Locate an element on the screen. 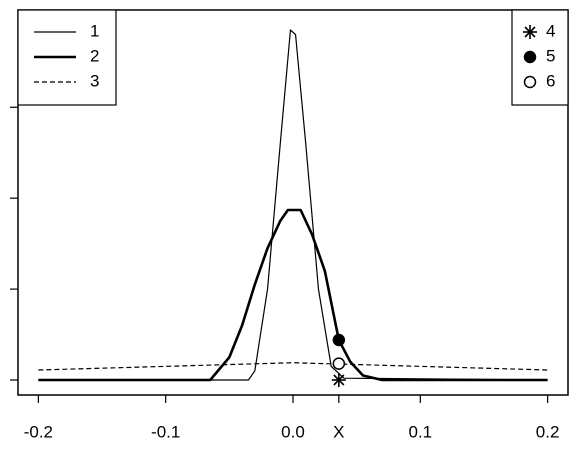 The height and width of the screenshot is (449, 580). x-tick-label: -0.2 is located at coordinates (38, 431).